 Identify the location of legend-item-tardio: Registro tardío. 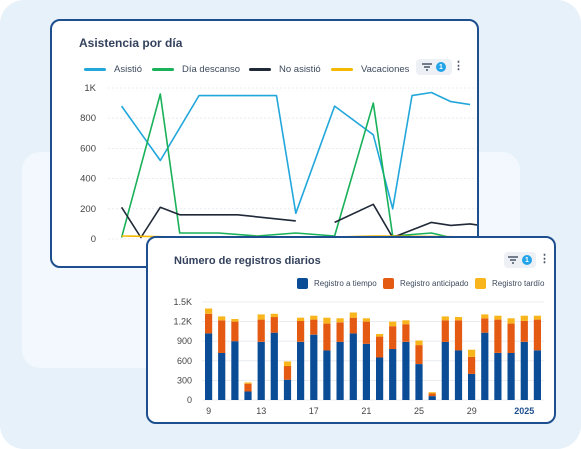
(509, 283).